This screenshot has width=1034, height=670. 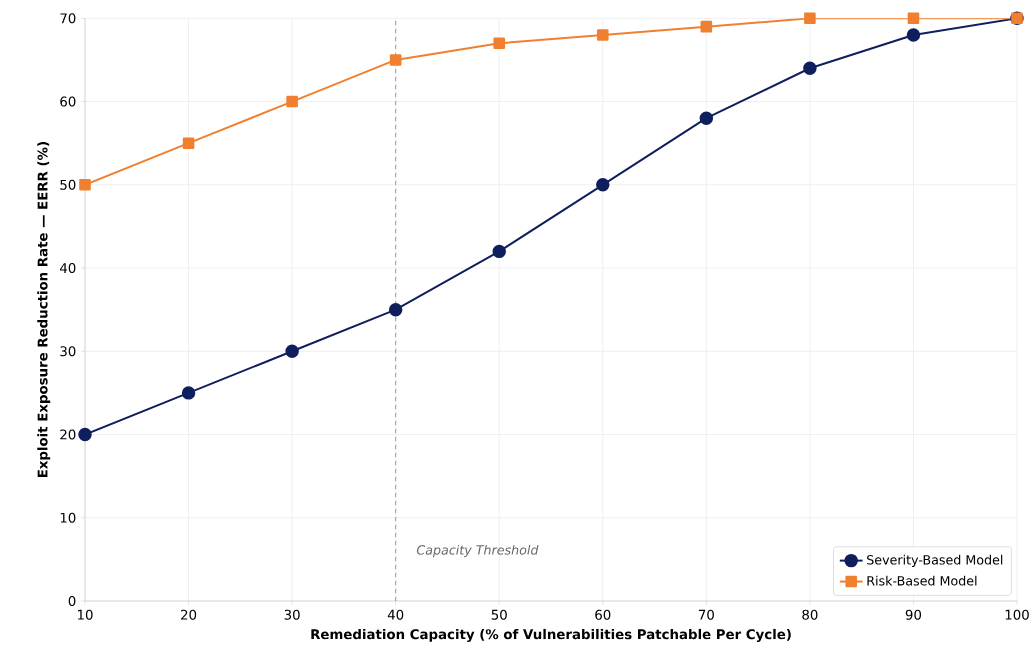 What do you see at coordinates (189, 614) in the screenshot?
I see `x-tick-label: 20` at bounding box center [189, 614].